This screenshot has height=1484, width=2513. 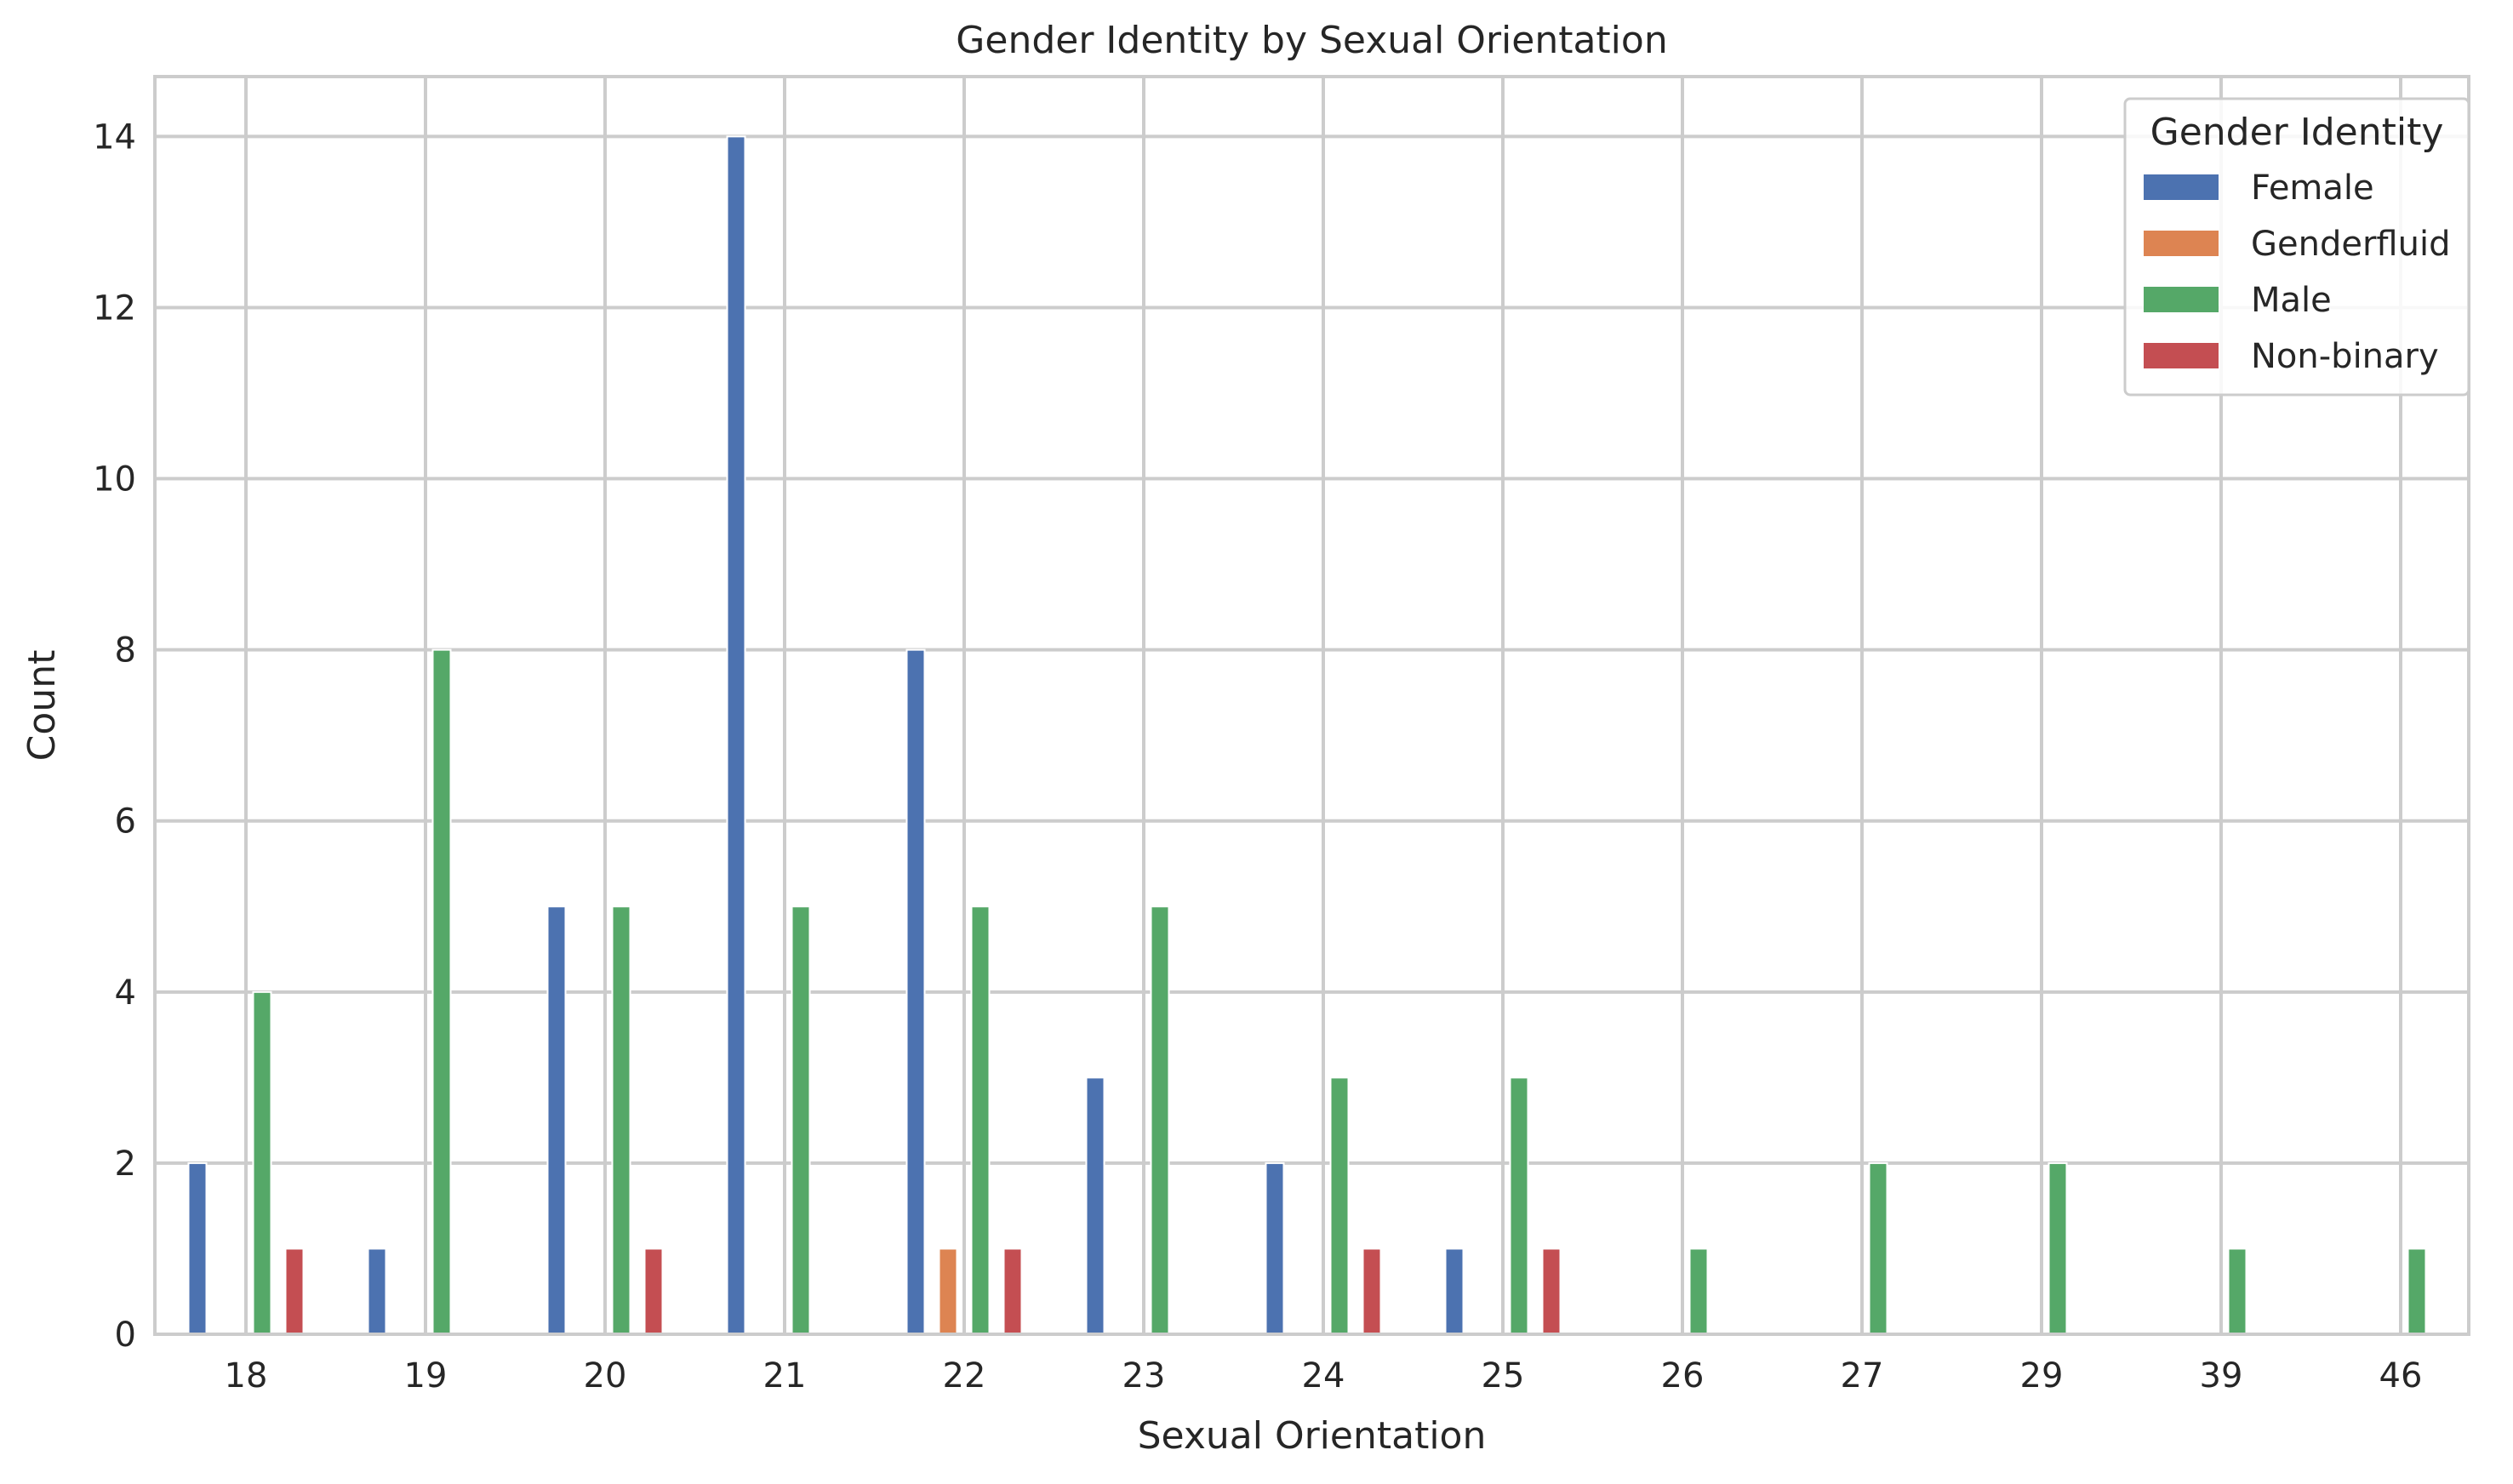 What do you see at coordinates (426, 1376) in the screenshot?
I see `x-tick-label: 19` at bounding box center [426, 1376].